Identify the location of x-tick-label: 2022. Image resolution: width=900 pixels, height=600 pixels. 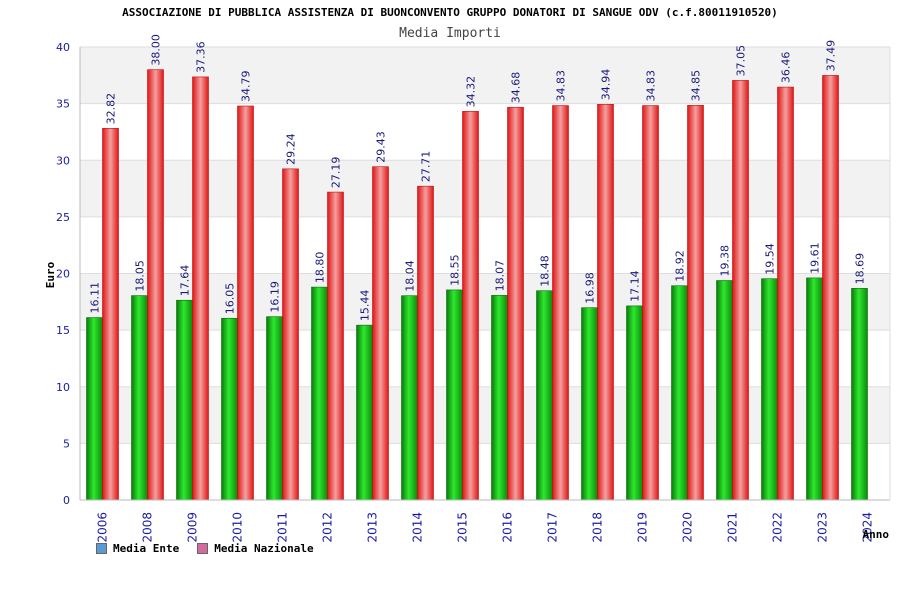
(778, 527).